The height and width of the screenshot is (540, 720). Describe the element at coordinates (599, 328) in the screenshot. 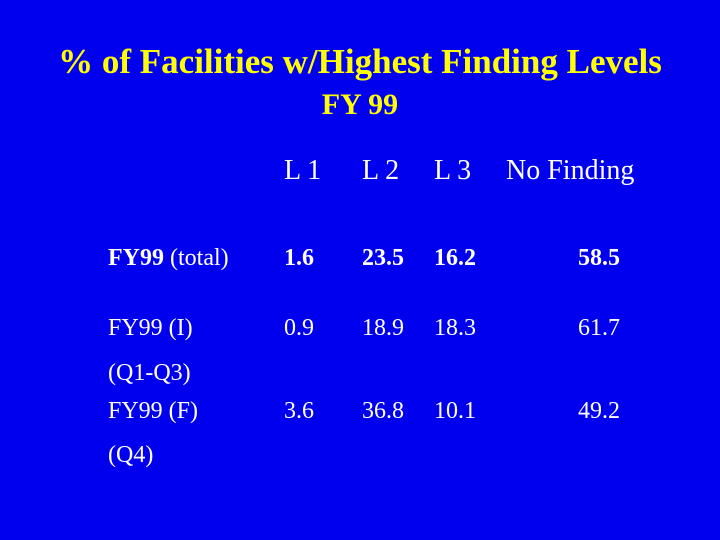

I see `cell-interim-no-finding: 61.7` at that location.